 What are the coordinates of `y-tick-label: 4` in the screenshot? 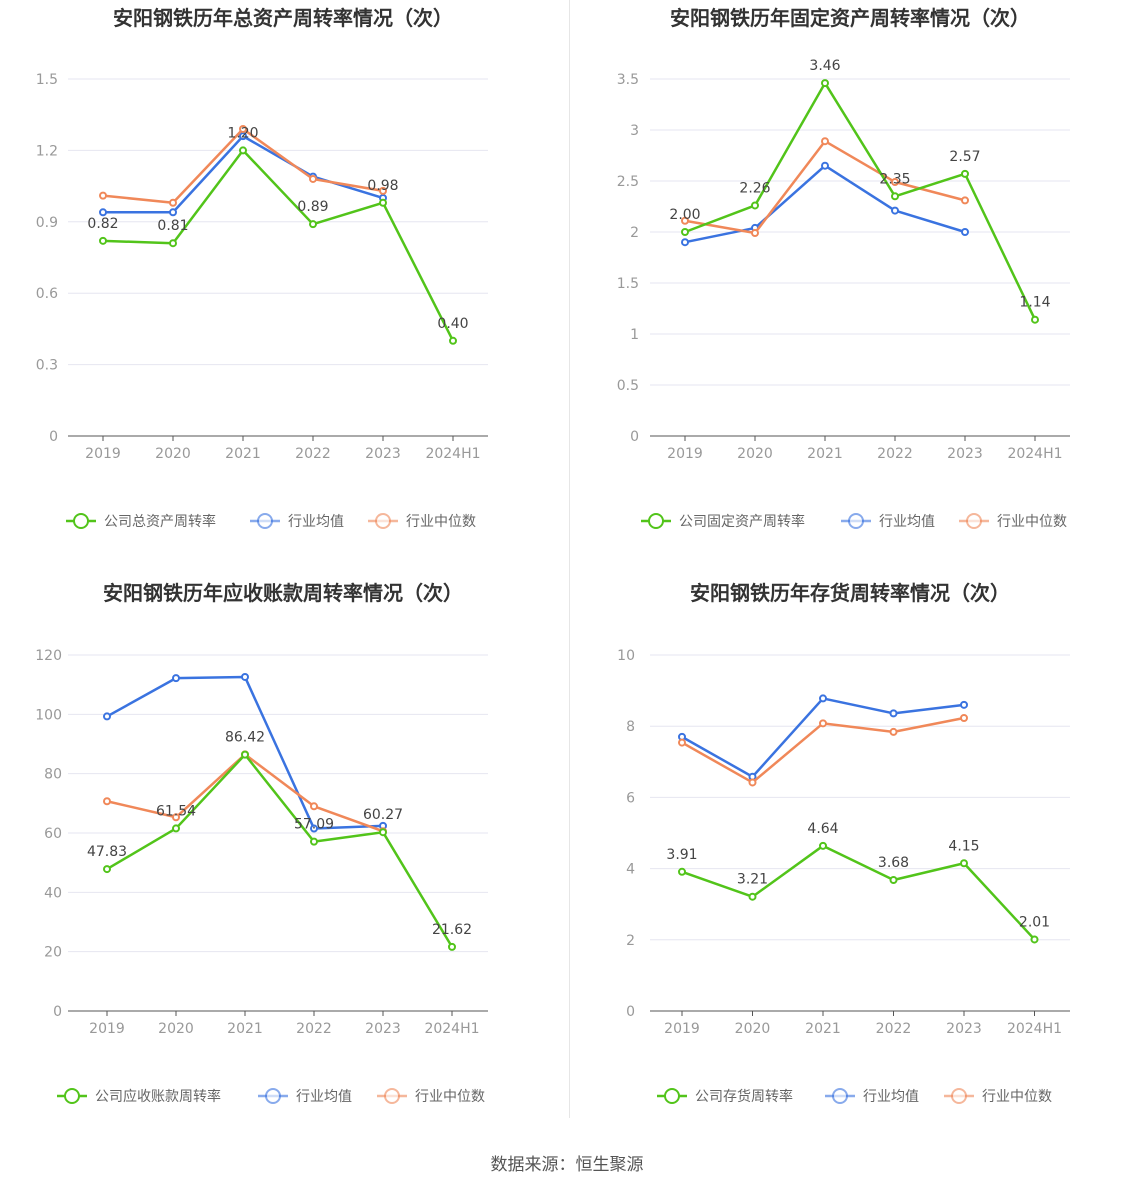 It's located at (630, 870).